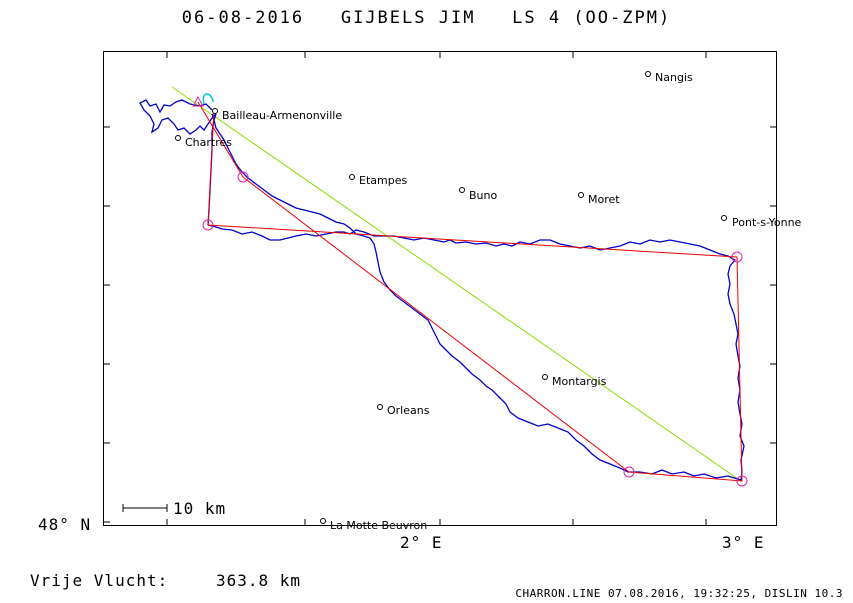 The image size is (853, 603). Describe the element at coordinates (215, 111) in the screenshot. I see `city-marker-bailleau` at that location.